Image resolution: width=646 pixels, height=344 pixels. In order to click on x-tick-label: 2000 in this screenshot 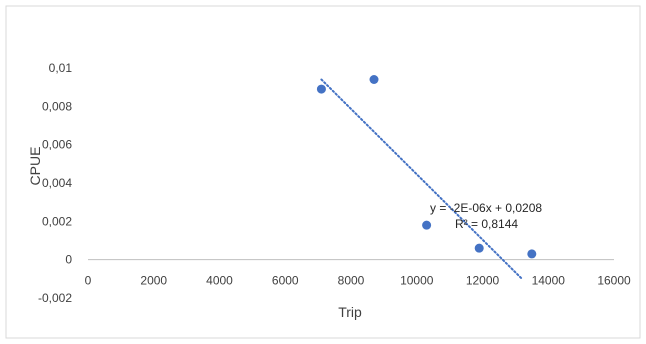, I will do `click(153, 281)`.